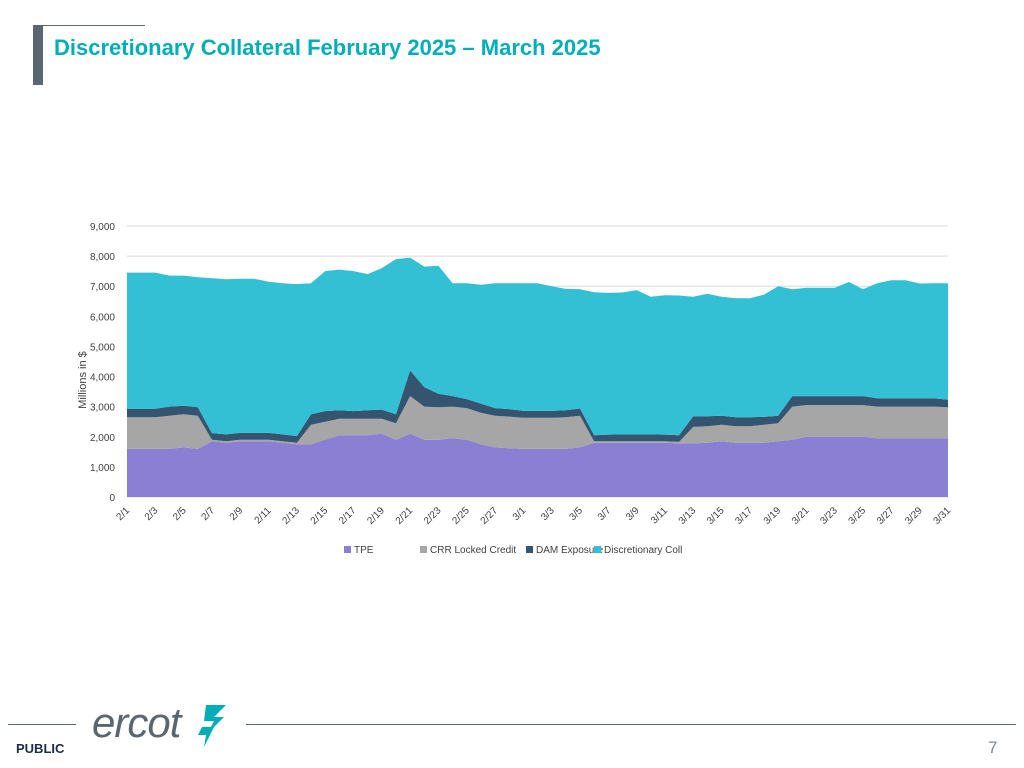 The height and width of the screenshot is (768, 1024). I want to click on x-tick-label: 3/25, so click(858, 516).